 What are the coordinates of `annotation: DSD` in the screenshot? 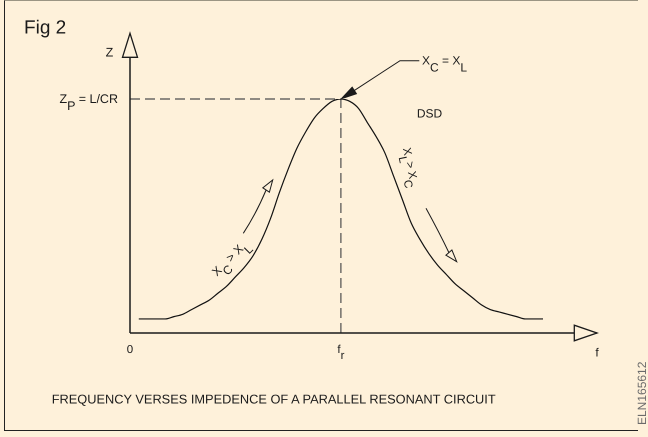 It's located at (429, 113).